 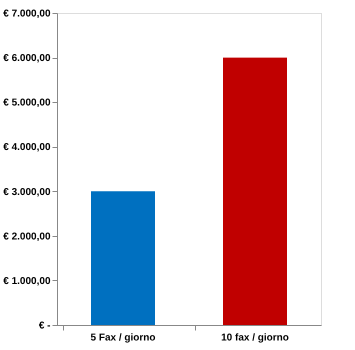 What do you see at coordinates (27, 58) in the screenshot?
I see `y-tick-label: € 6.000,00` at bounding box center [27, 58].